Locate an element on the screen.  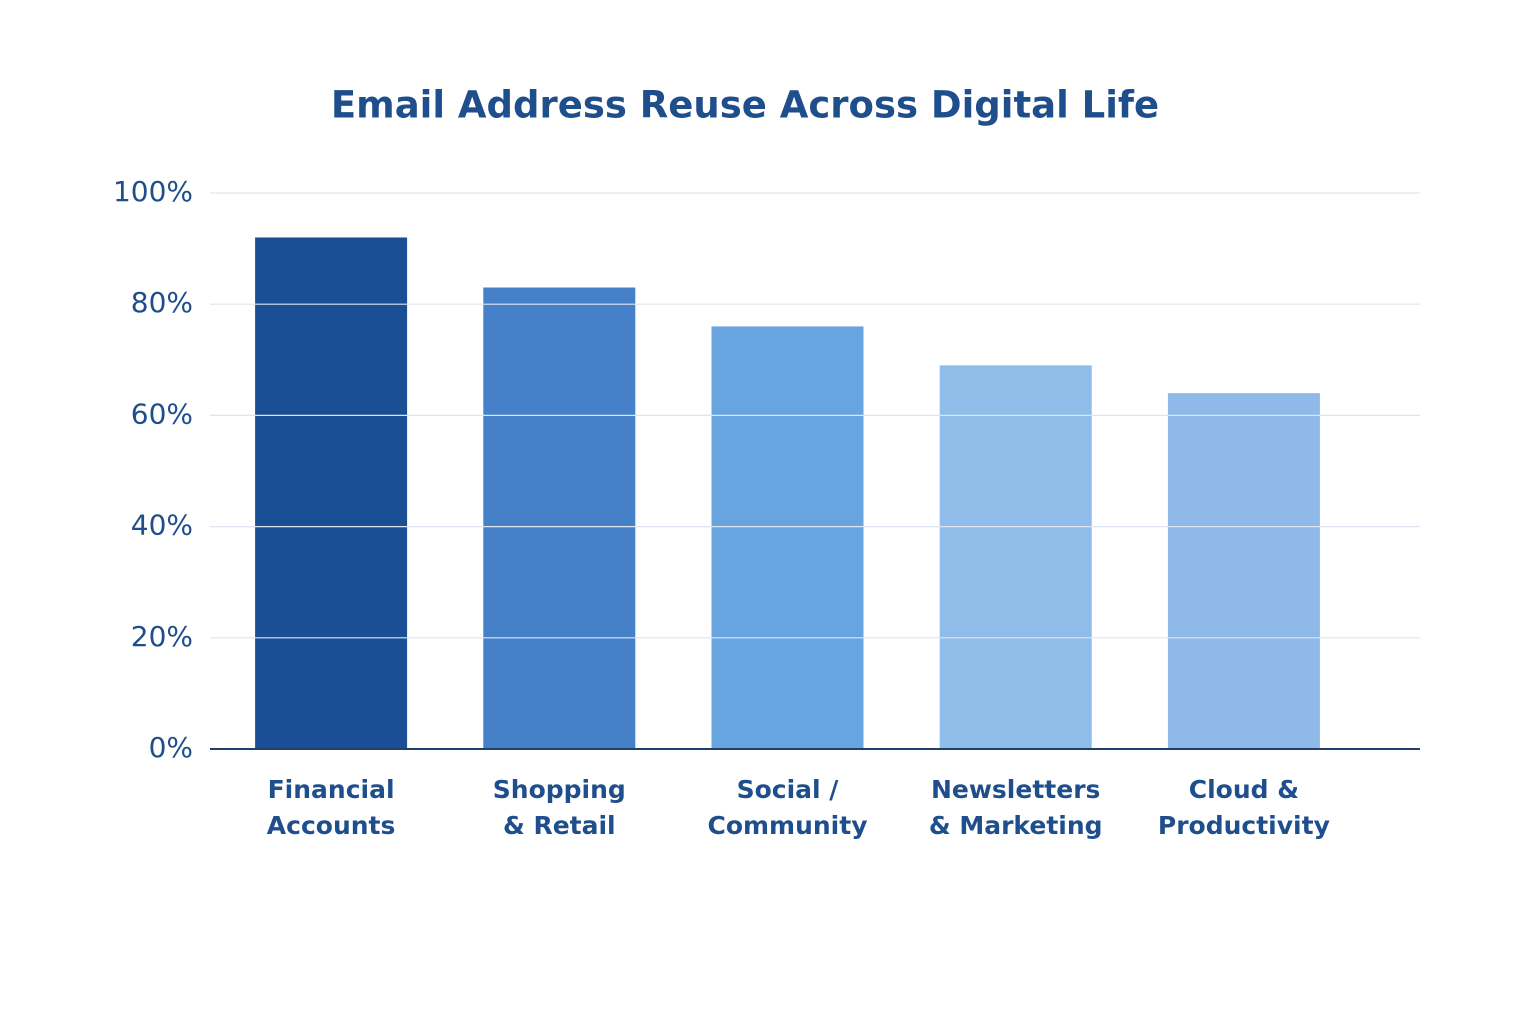
x-tick-label: Cloud & Productivity is located at coordinates (1243, 807).